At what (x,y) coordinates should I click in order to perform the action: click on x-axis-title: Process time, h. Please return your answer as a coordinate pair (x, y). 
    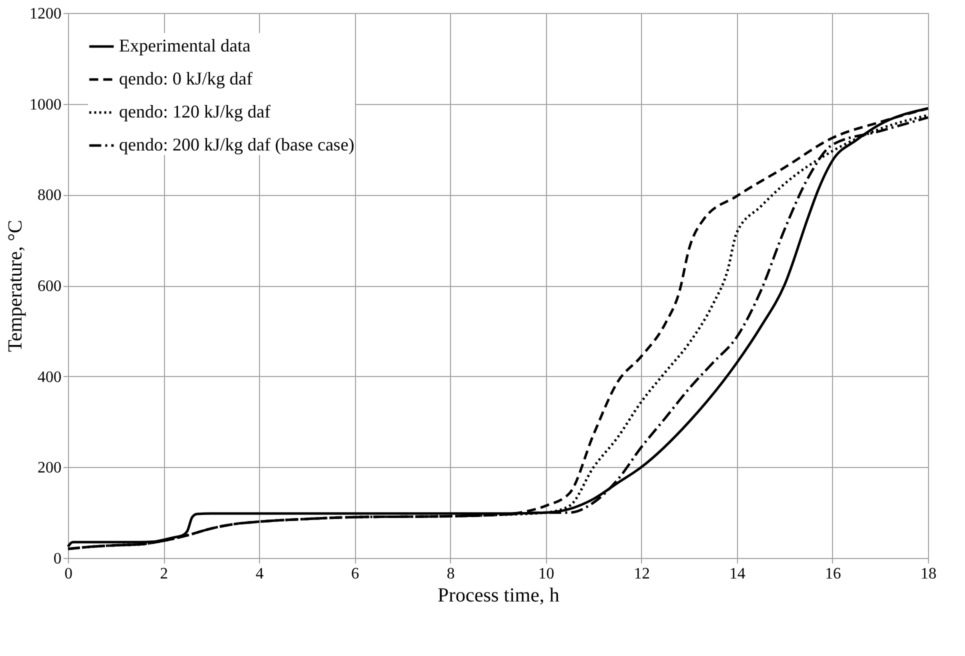
    Looking at the image, I should click on (499, 595).